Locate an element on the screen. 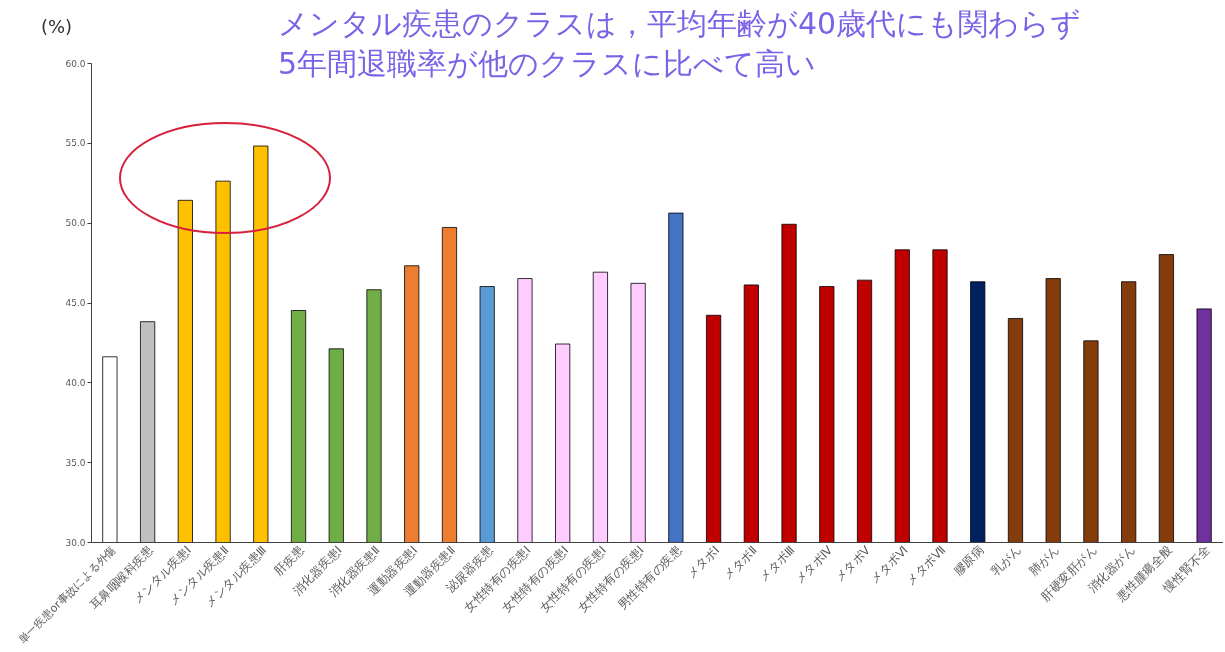  y-tick-label: 45.0 is located at coordinates (75, 303).